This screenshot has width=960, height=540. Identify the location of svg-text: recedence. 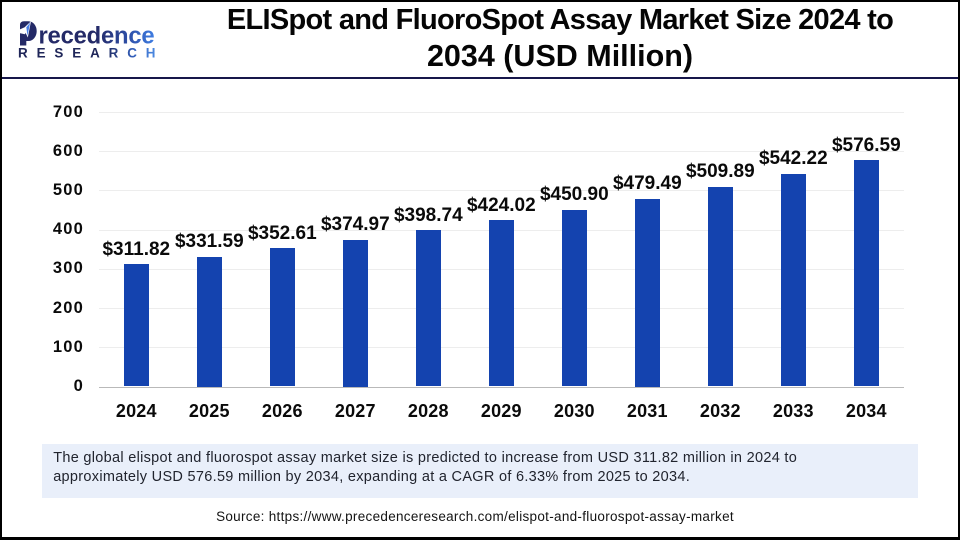
(97, 36).